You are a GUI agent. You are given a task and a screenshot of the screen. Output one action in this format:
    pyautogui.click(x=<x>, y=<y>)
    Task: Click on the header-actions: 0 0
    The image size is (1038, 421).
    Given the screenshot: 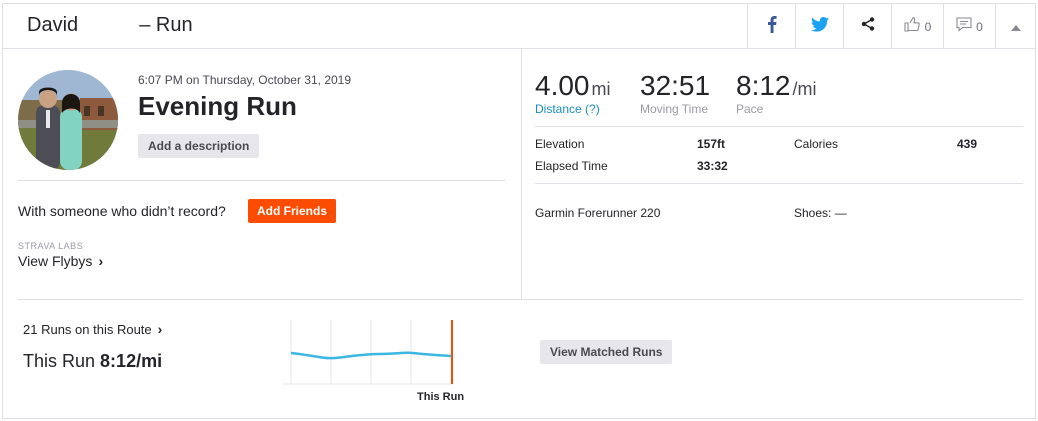 What is the action you would take?
    pyautogui.click(x=891, y=26)
    